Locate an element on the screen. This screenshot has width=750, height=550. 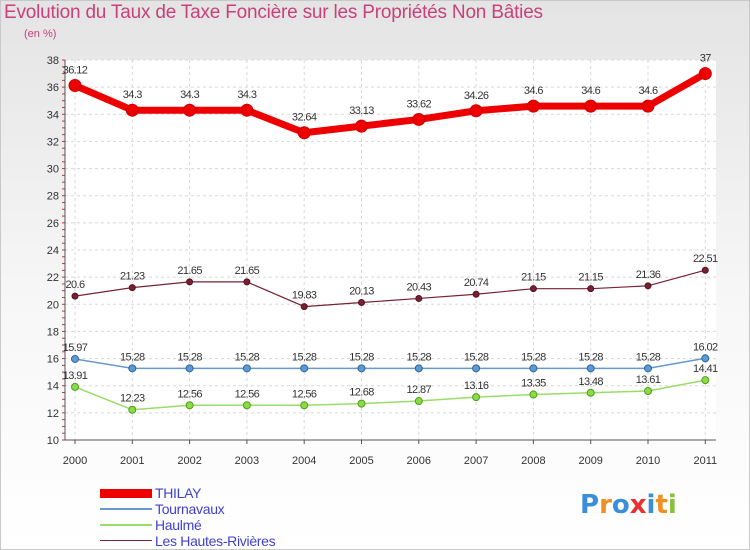
y-tick-label: 10 is located at coordinates (53, 441).